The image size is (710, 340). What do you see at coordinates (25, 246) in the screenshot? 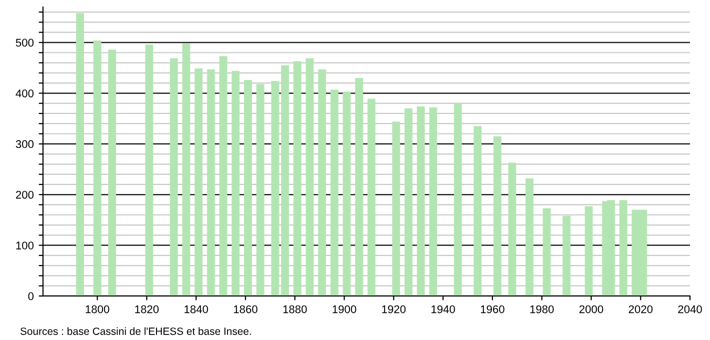
I see `y-tick-label: 100` at bounding box center [25, 246].